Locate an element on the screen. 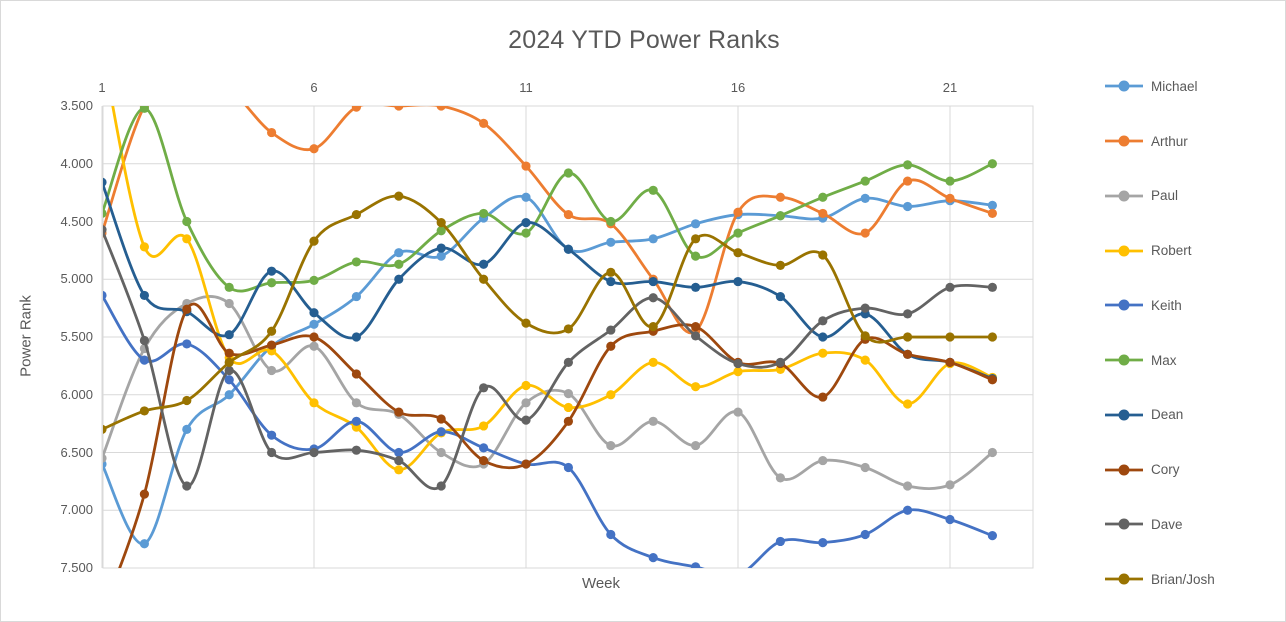 This screenshot has width=1286, height=622. legend-item-max: Max is located at coordinates (1191, 360).